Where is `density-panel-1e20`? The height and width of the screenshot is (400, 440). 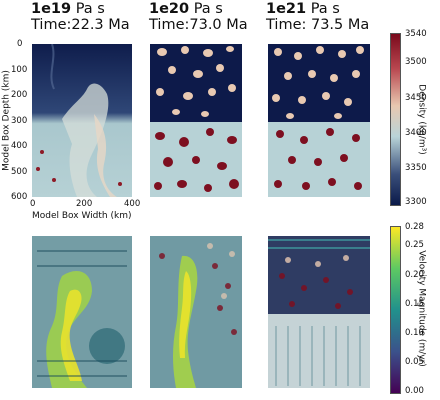 density-panel-1e20 is located at coordinates (196, 120).